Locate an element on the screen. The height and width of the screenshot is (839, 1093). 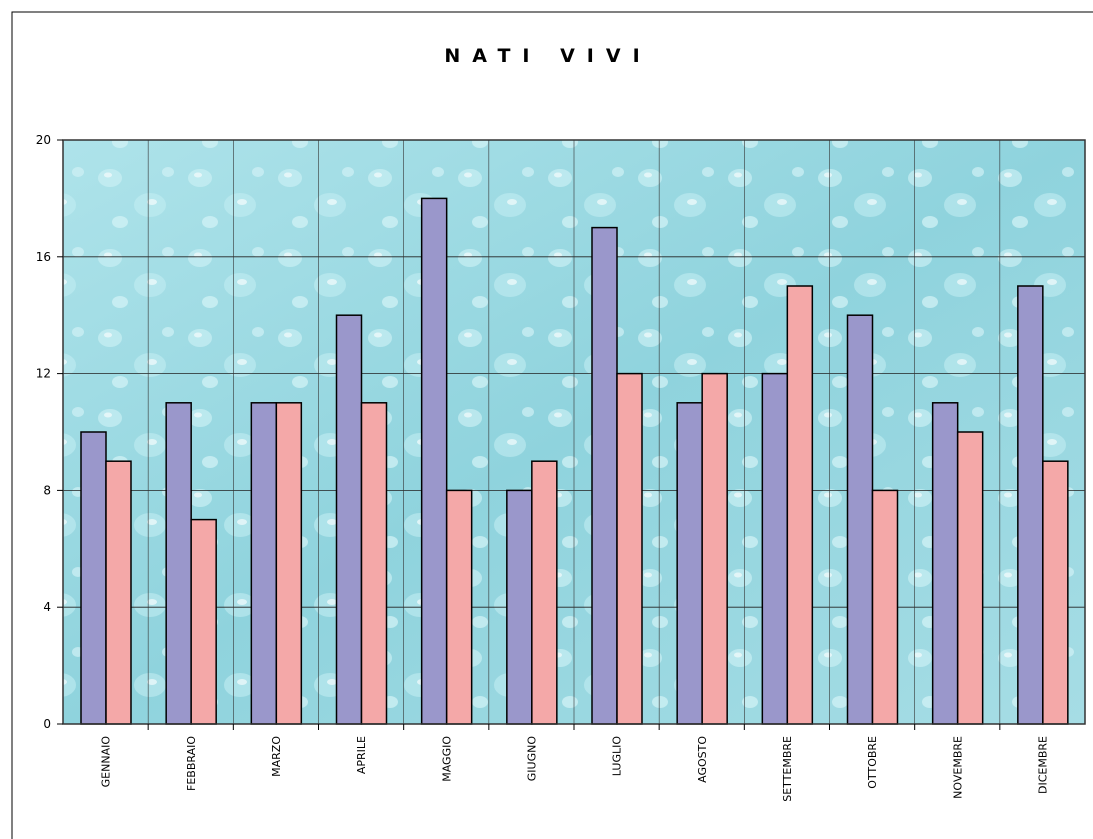
y-tick-label: 0 is located at coordinates (47, 724).